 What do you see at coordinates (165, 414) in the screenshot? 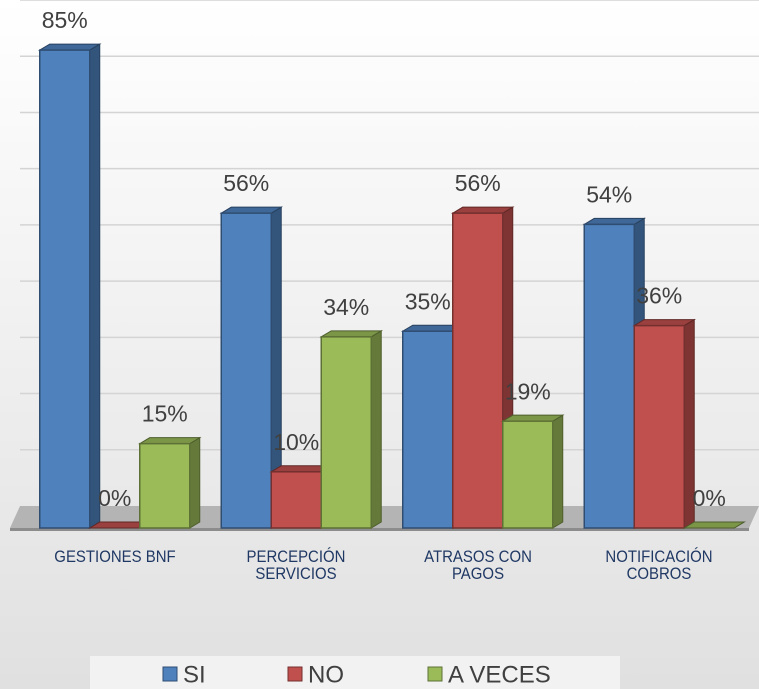
I see `data-label: 15%` at bounding box center [165, 414].